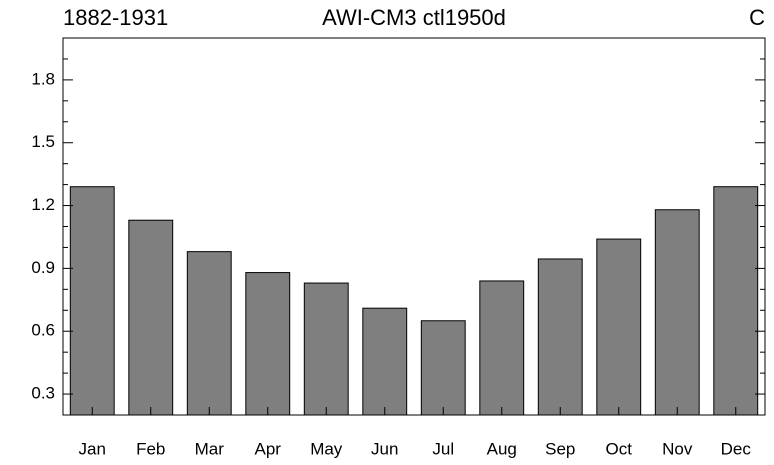 The image size is (774, 465). I want to click on y-tick-label: 1.5, so click(43, 141).